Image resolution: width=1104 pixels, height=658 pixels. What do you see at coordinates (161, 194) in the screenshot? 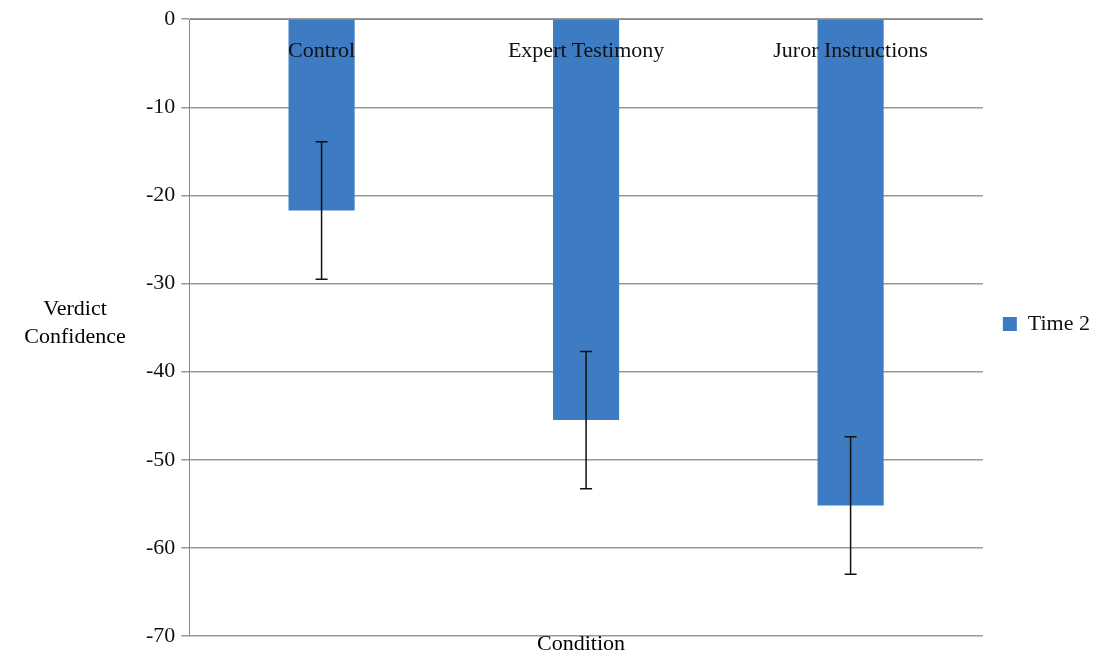
I see `y-tick-label: -20` at bounding box center [161, 194].